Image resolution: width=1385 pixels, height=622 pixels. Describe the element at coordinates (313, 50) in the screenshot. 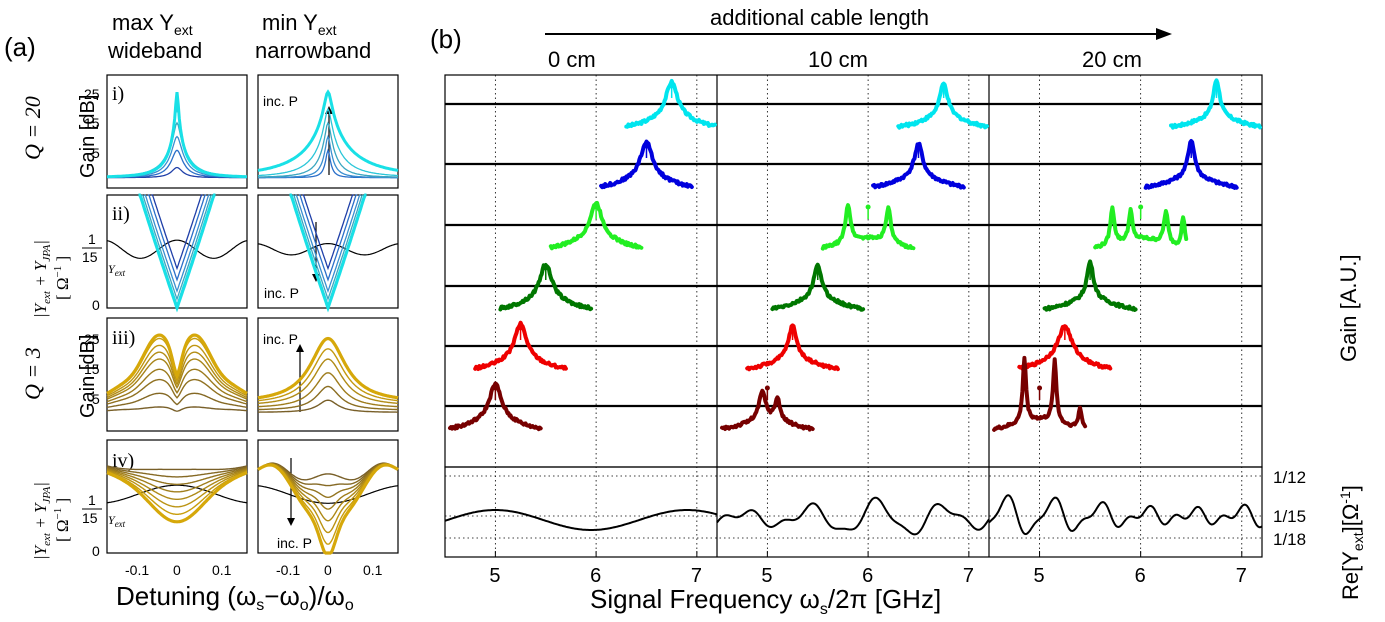

I see `col-min-subtitle: narrowband` at that location.